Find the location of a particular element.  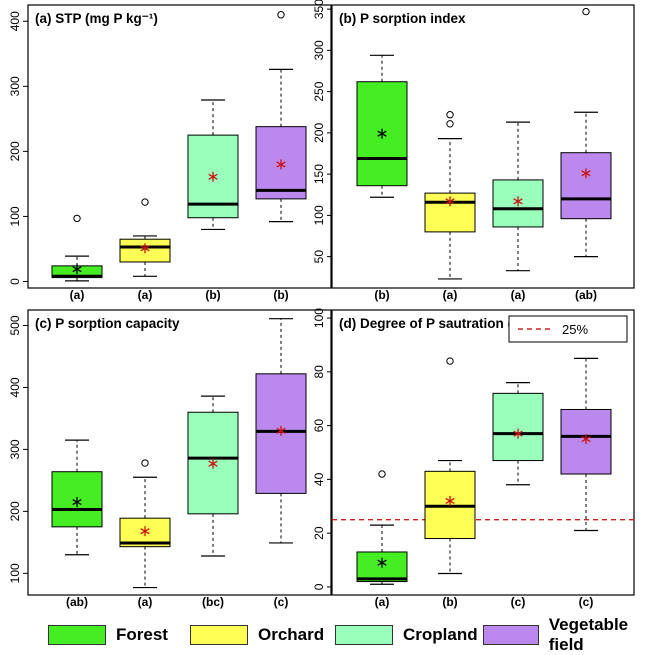

y-tick-label: 250 is located at coordinates (319, 91).